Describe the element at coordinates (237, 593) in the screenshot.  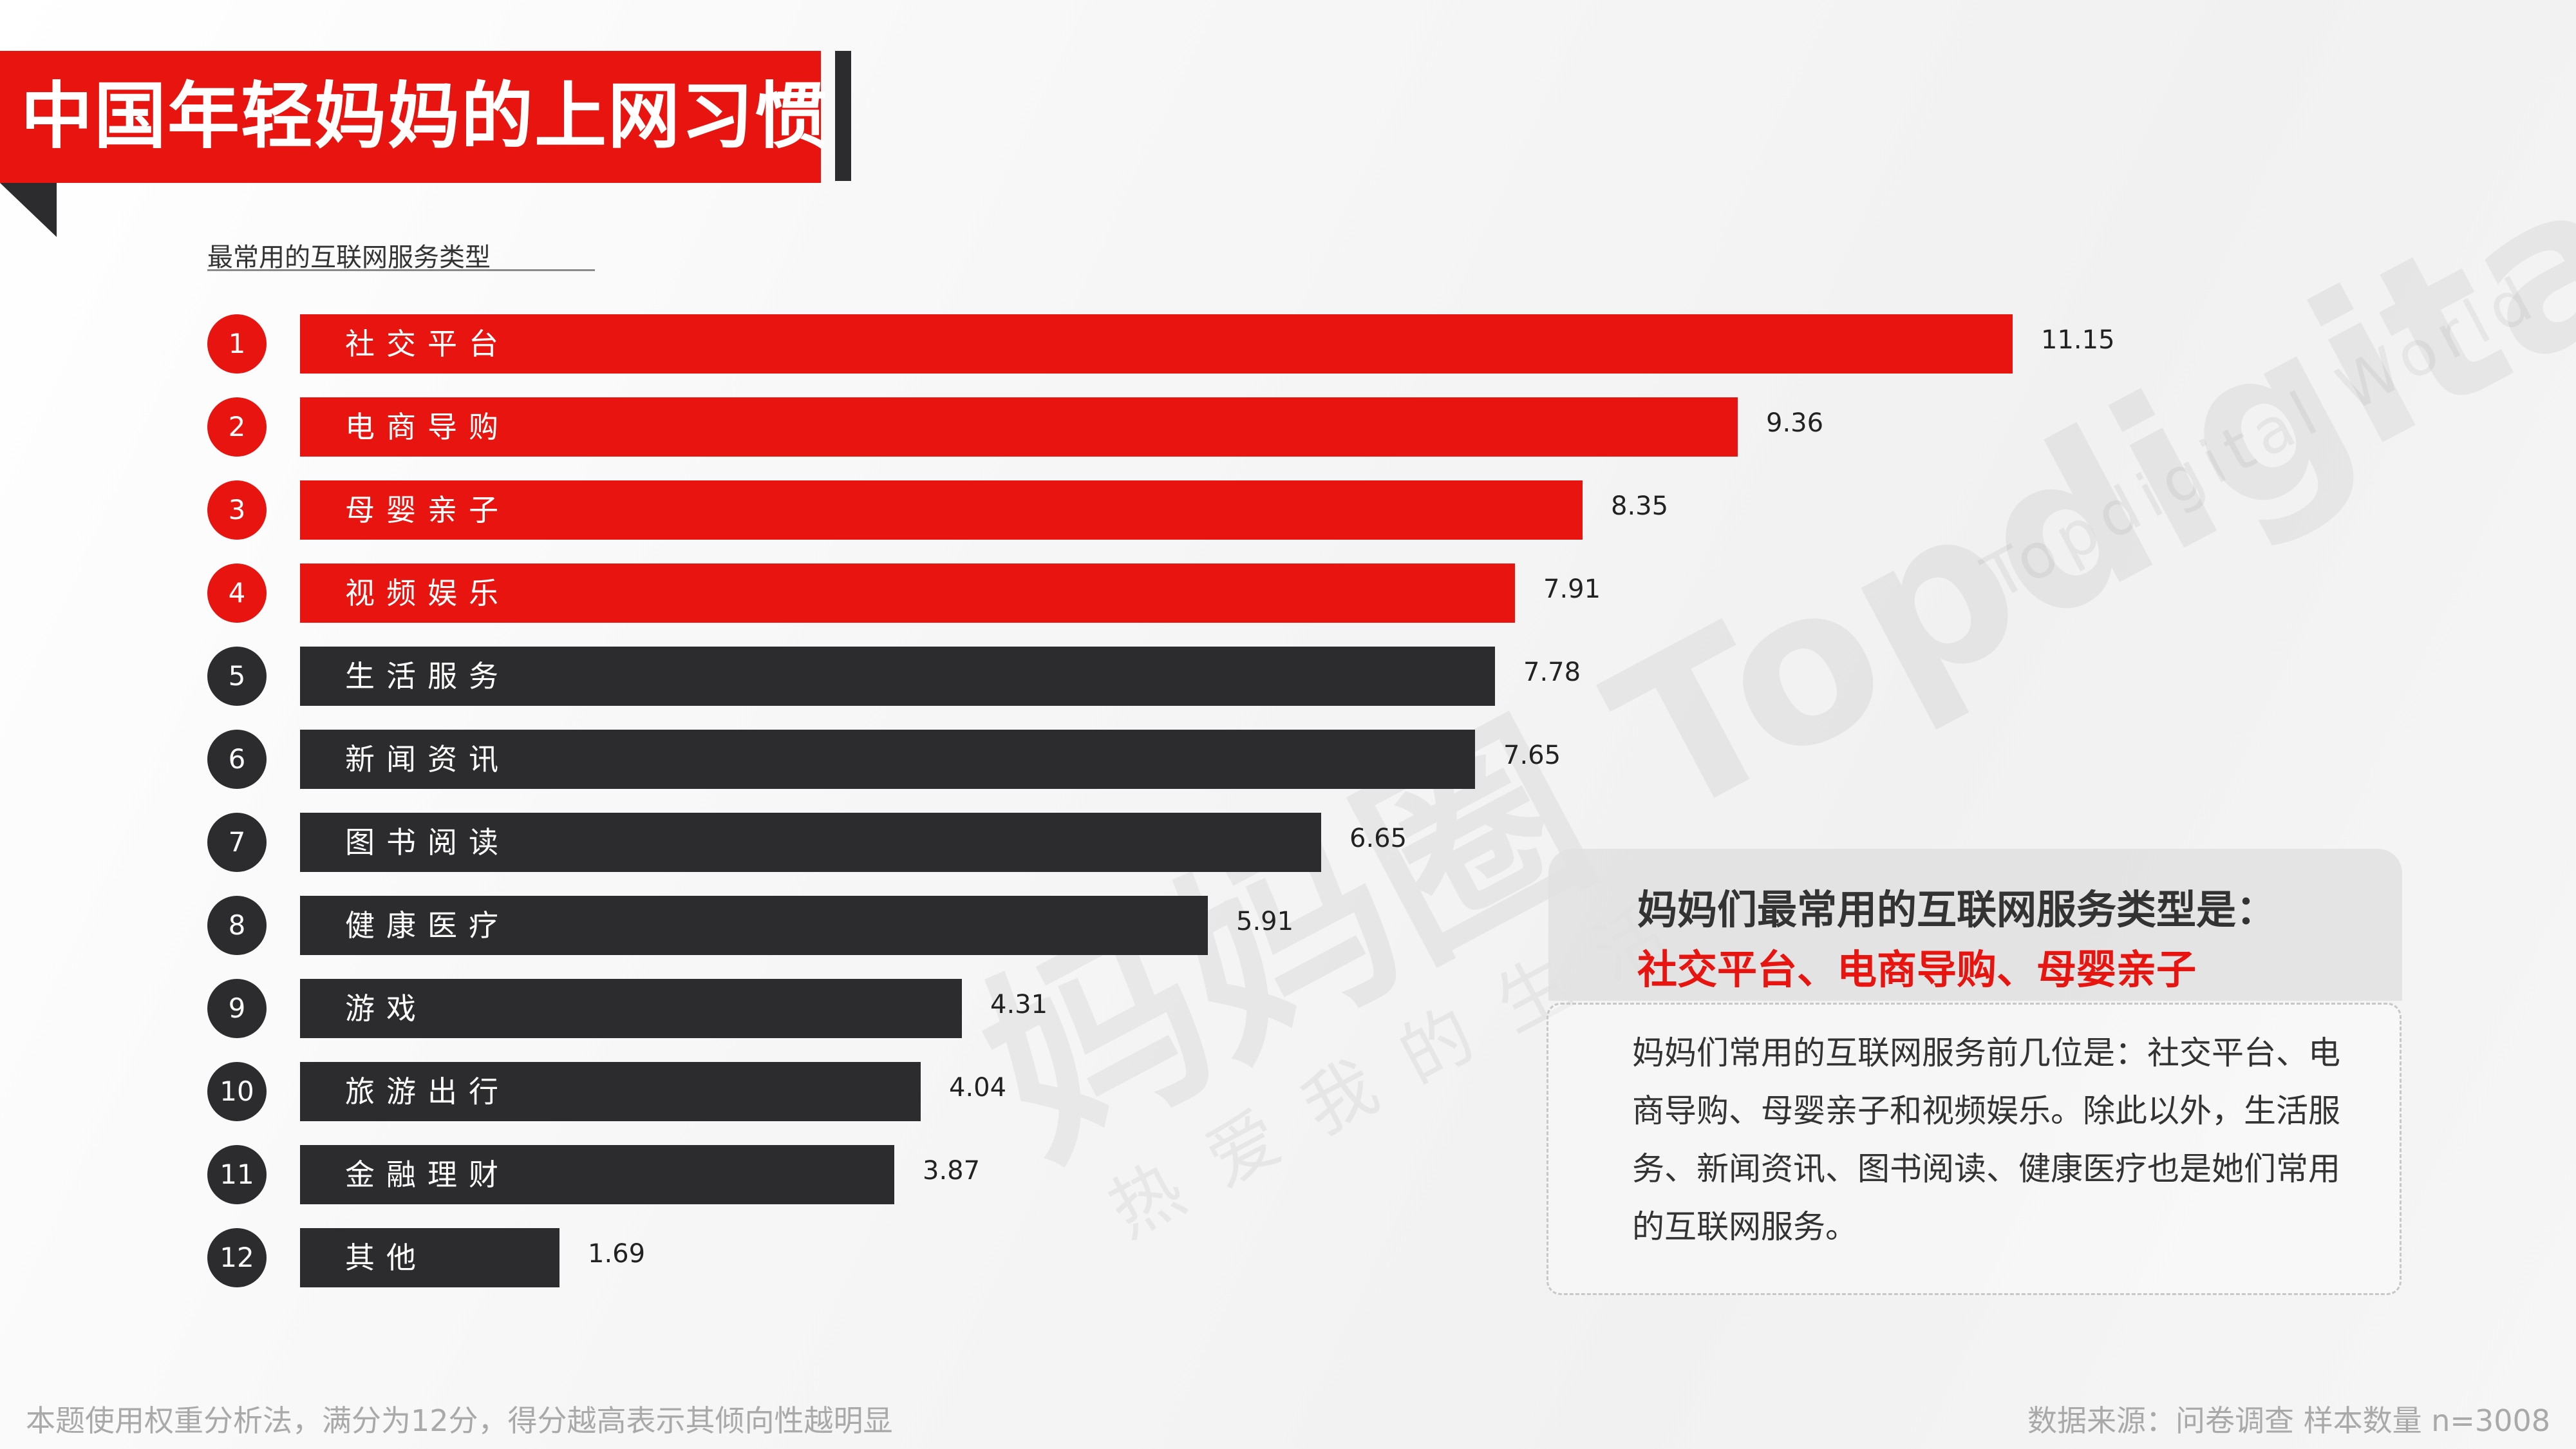
I see `rank-badge: 4` at that location.